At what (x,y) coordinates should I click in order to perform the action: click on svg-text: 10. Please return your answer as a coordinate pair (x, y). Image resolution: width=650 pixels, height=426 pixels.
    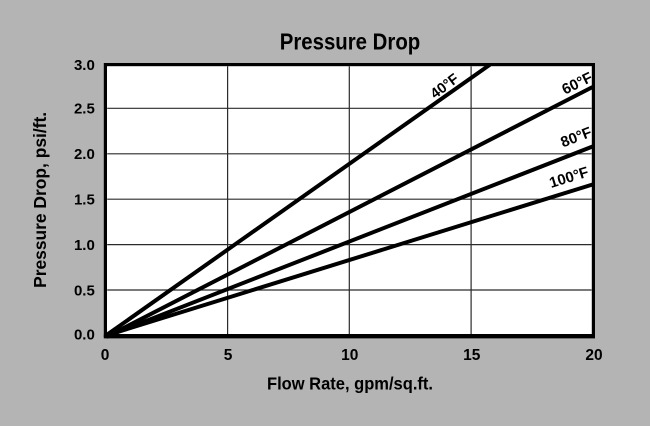
    Looking at the image, I should click on (349, 355).